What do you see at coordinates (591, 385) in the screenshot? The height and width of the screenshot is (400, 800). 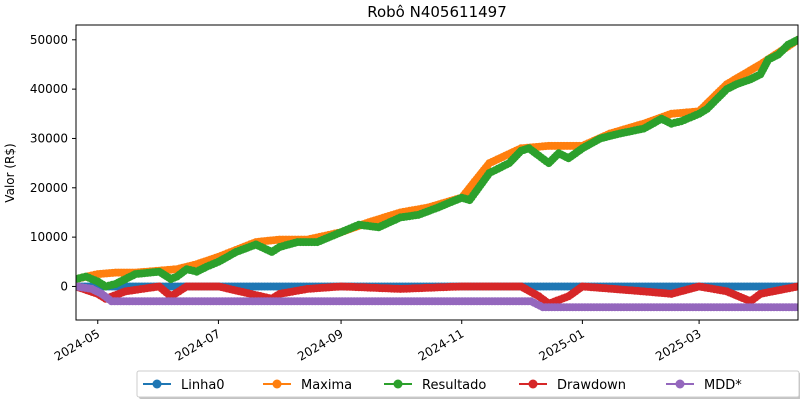 I see `legend-label: Drawdown` at bounding box center [591, 385].